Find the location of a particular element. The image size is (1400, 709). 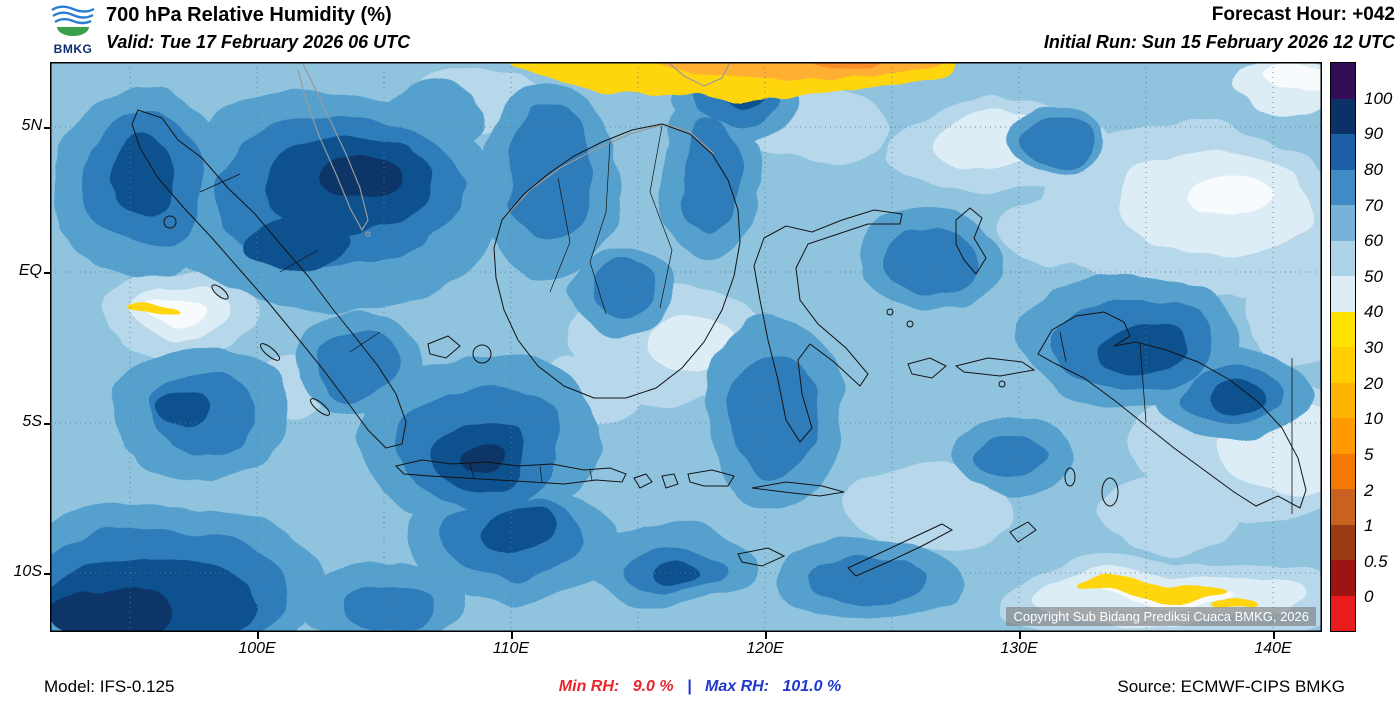

bmkg-logo-icon is located at coordinates (73, 20).